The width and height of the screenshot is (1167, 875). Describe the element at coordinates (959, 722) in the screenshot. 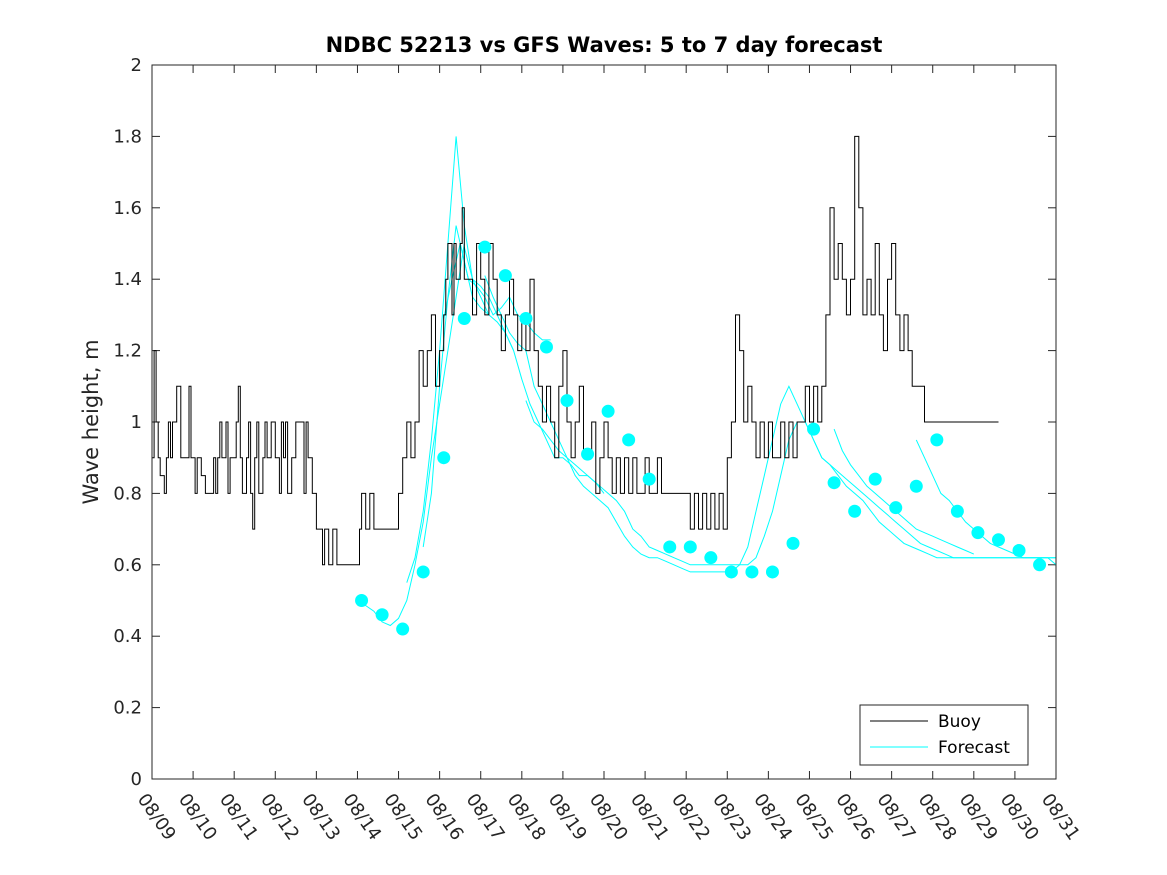

I see `legend-buoy-label: Buoy` at that location.